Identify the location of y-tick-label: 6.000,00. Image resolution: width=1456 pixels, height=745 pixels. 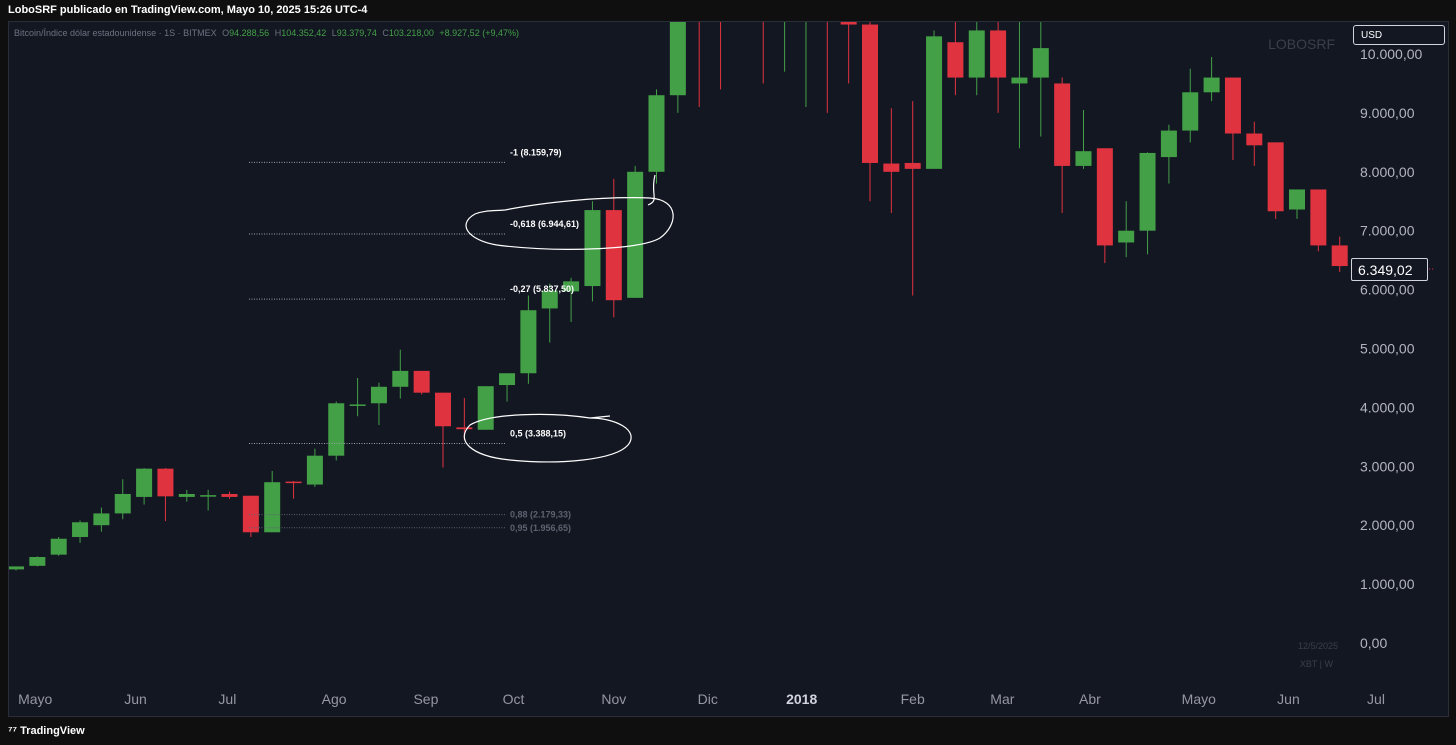
(1387, 290).